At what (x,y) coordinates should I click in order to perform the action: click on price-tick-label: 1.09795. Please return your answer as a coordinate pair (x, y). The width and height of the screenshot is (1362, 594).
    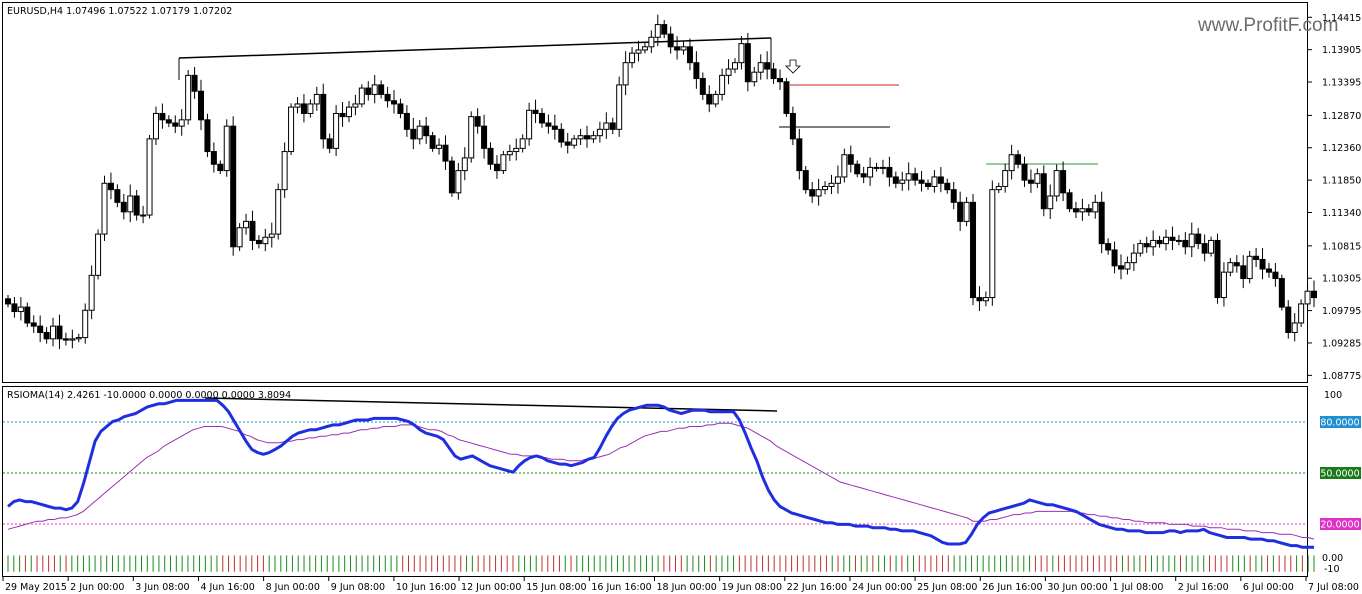
    Looking at the image, I should click on (1341, 311).